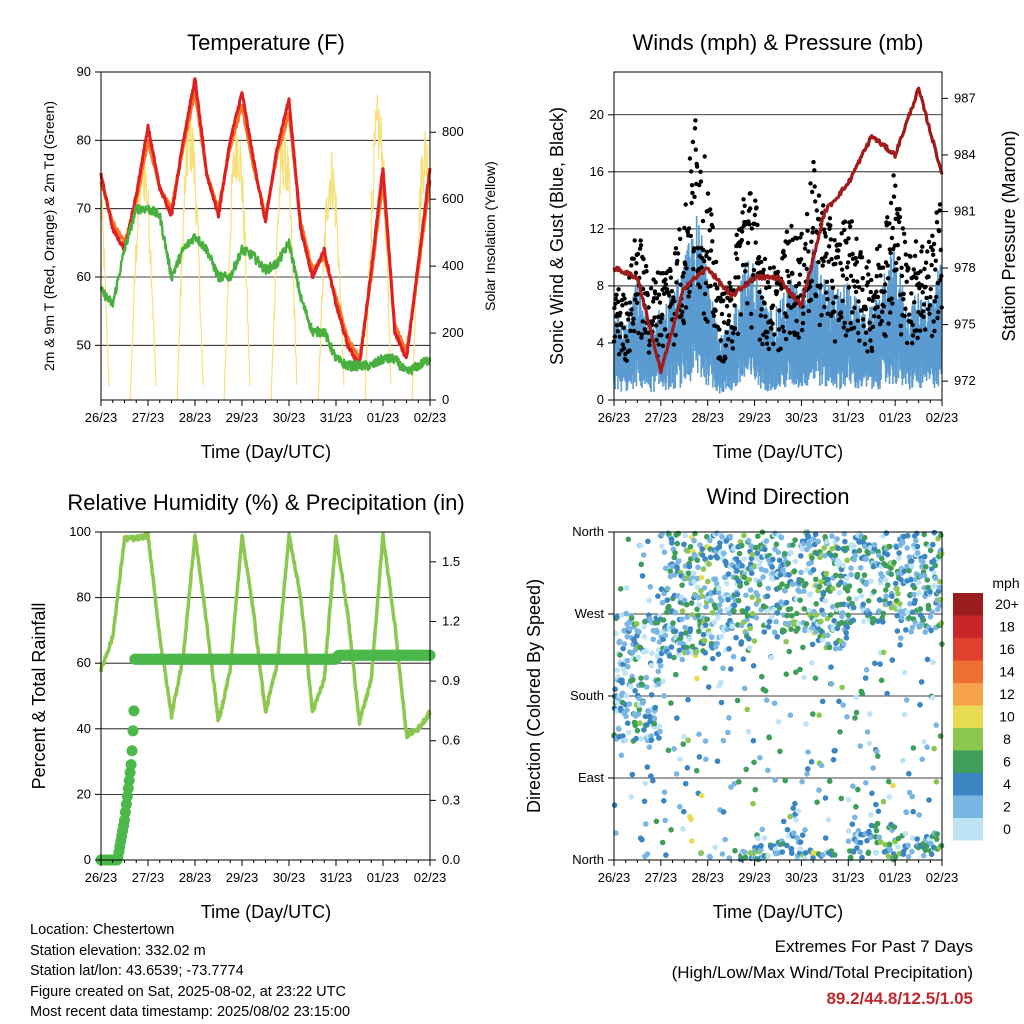  What do you see at coordinates (801, 877) in the screenshot?
I see `x-tick-label: 30/23` at bounding box center [801, 877].